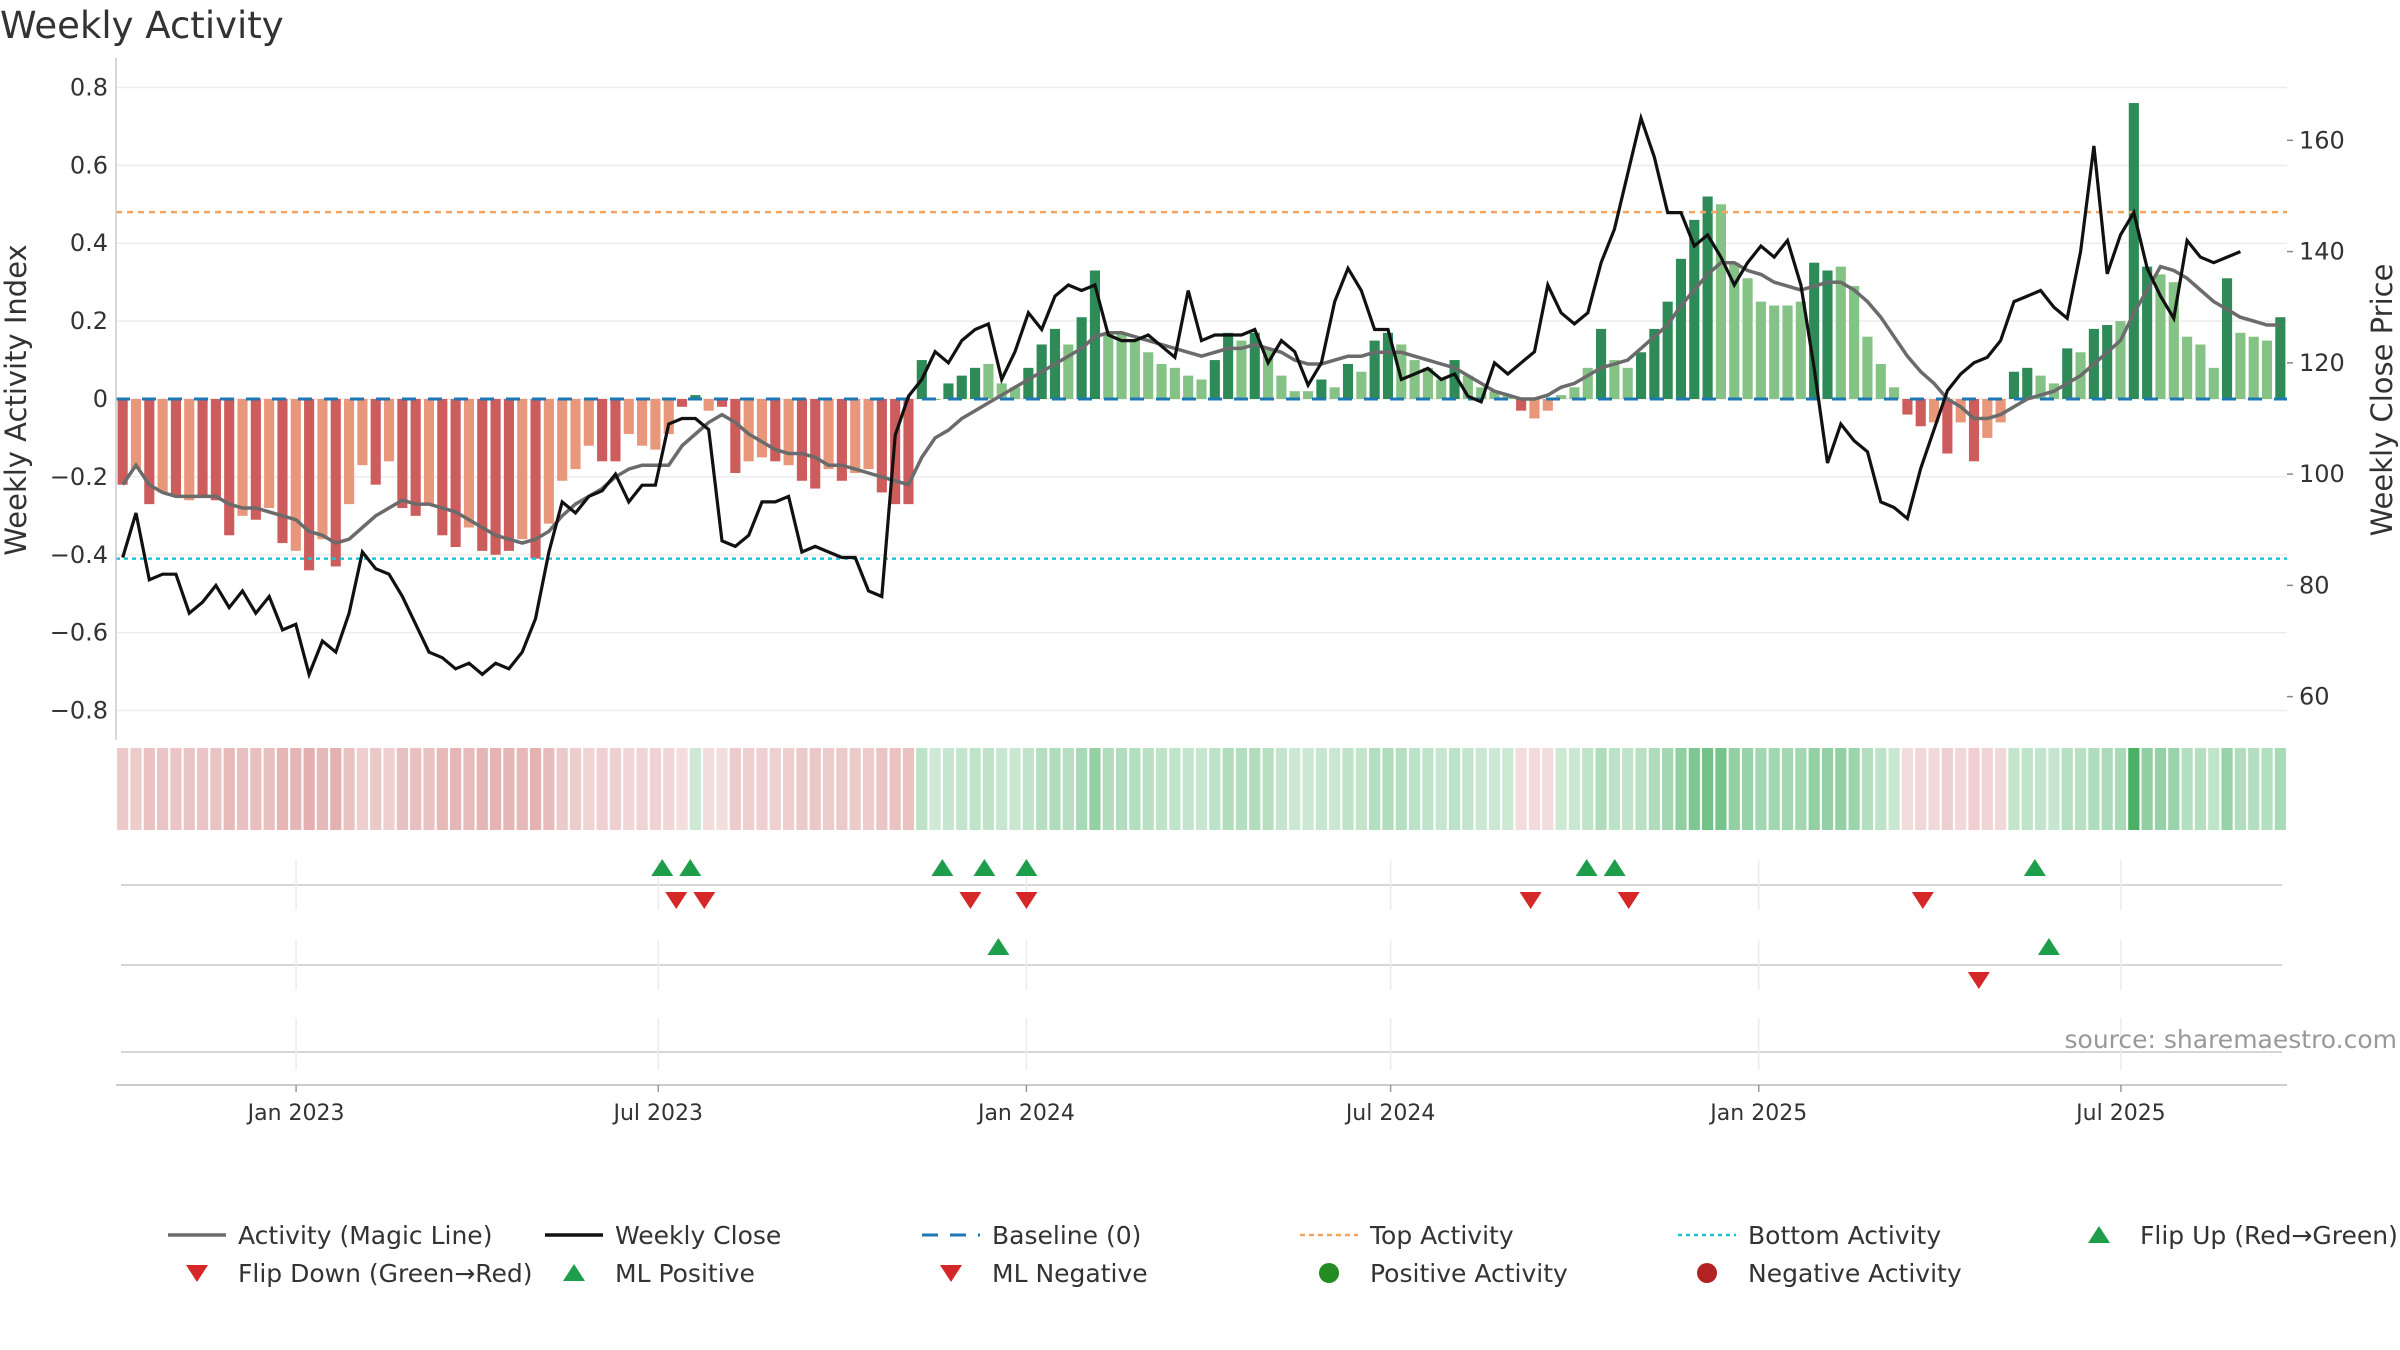 This screenshot has height=1350, width=2400. What do you see at coordinates (142, 25) in the screenshot?
I see `chart-title: Weekly Activity` at bounding box center [142, 25].